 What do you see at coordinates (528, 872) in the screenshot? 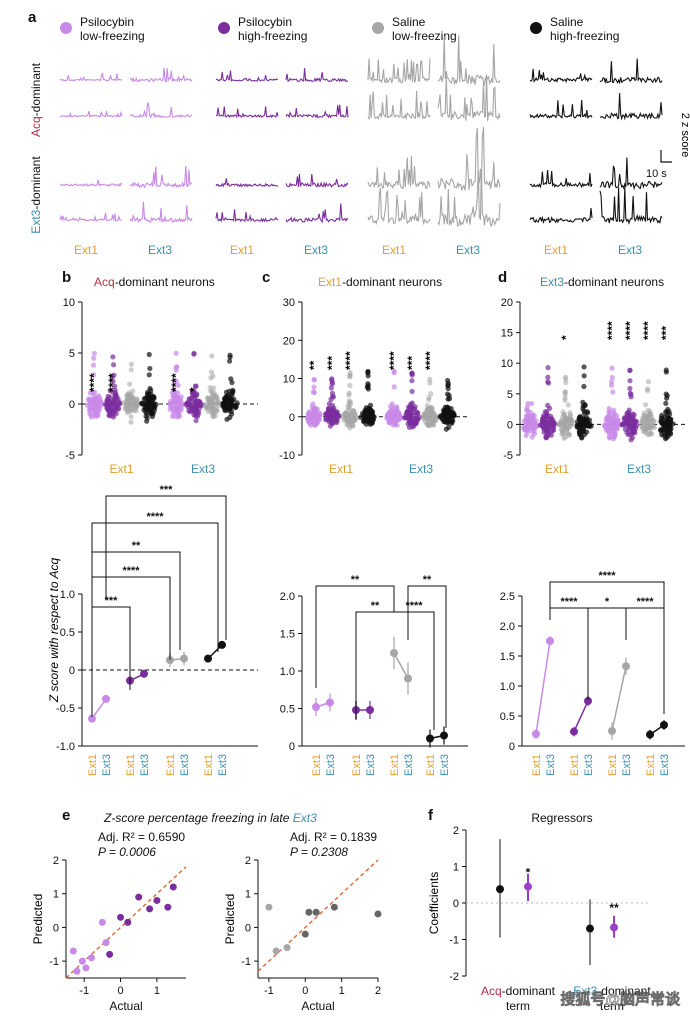
I see `sig-stars: *` at bounding box center [528, 872].